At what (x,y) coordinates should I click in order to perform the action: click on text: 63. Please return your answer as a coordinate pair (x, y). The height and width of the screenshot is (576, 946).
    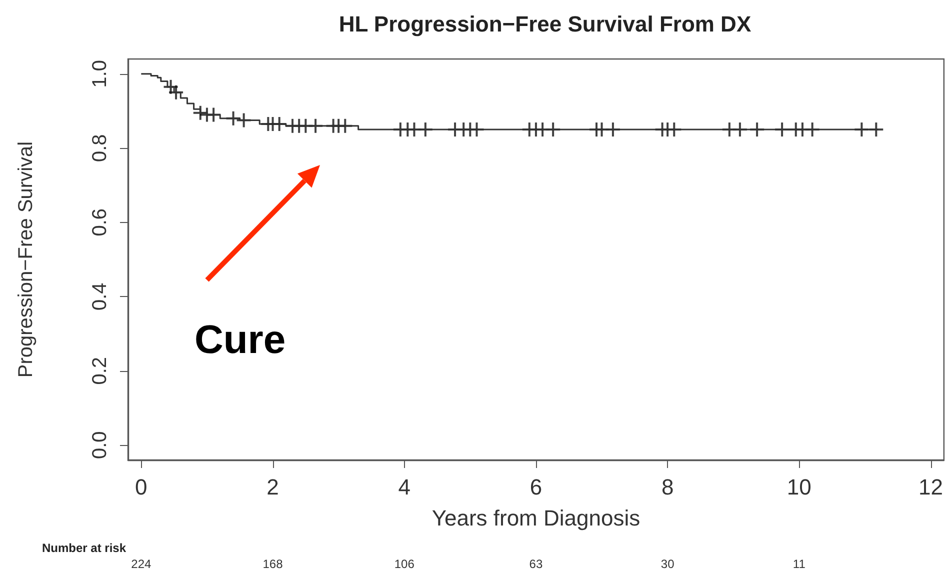
    Looking at the image, I should click on (536, 564).